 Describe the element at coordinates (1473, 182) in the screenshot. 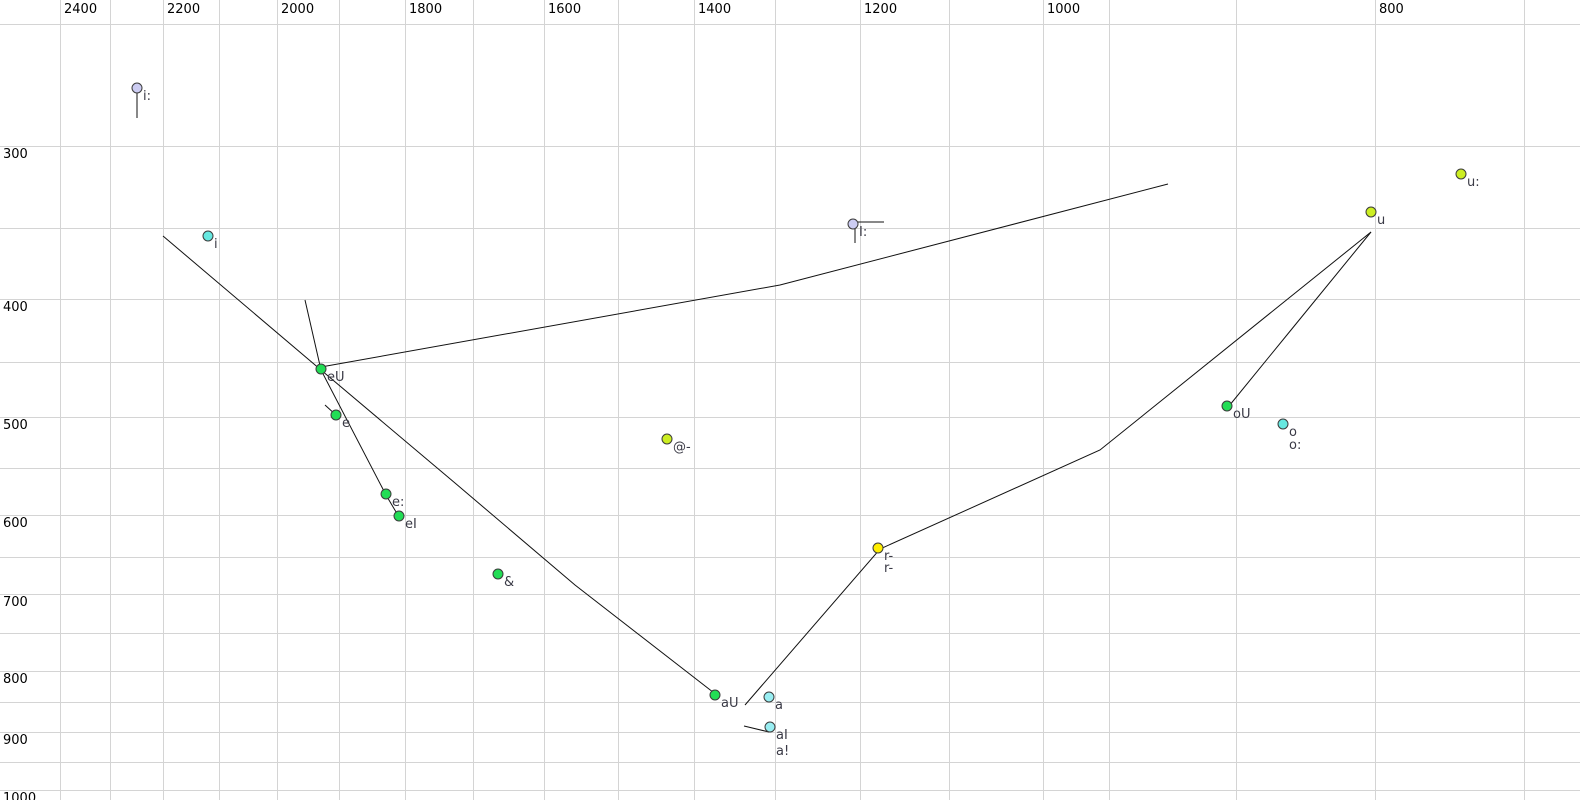

I see `vowel-point-label: u:` at that location.